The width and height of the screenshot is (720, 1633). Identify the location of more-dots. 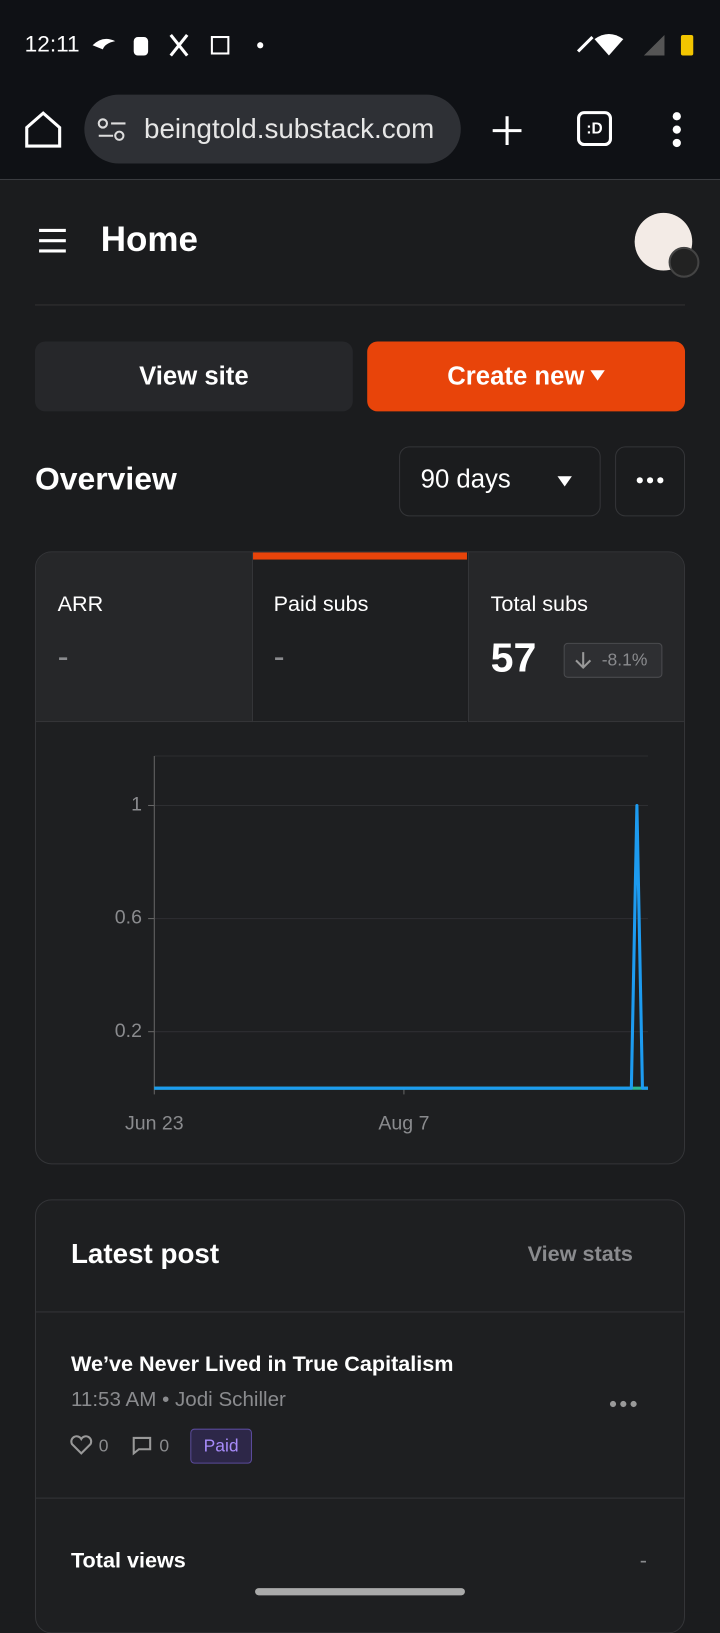
(650, 480).